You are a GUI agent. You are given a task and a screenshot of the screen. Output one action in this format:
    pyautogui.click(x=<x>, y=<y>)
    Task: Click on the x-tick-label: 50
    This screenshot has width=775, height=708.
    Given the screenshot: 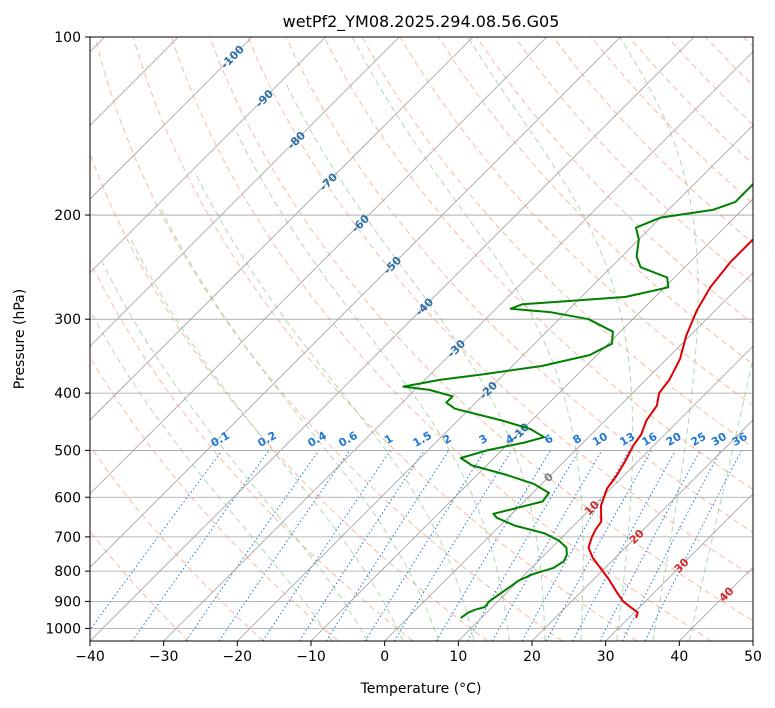 What is the action you would take?
    pyautogui.click(x=753, y=657)
    